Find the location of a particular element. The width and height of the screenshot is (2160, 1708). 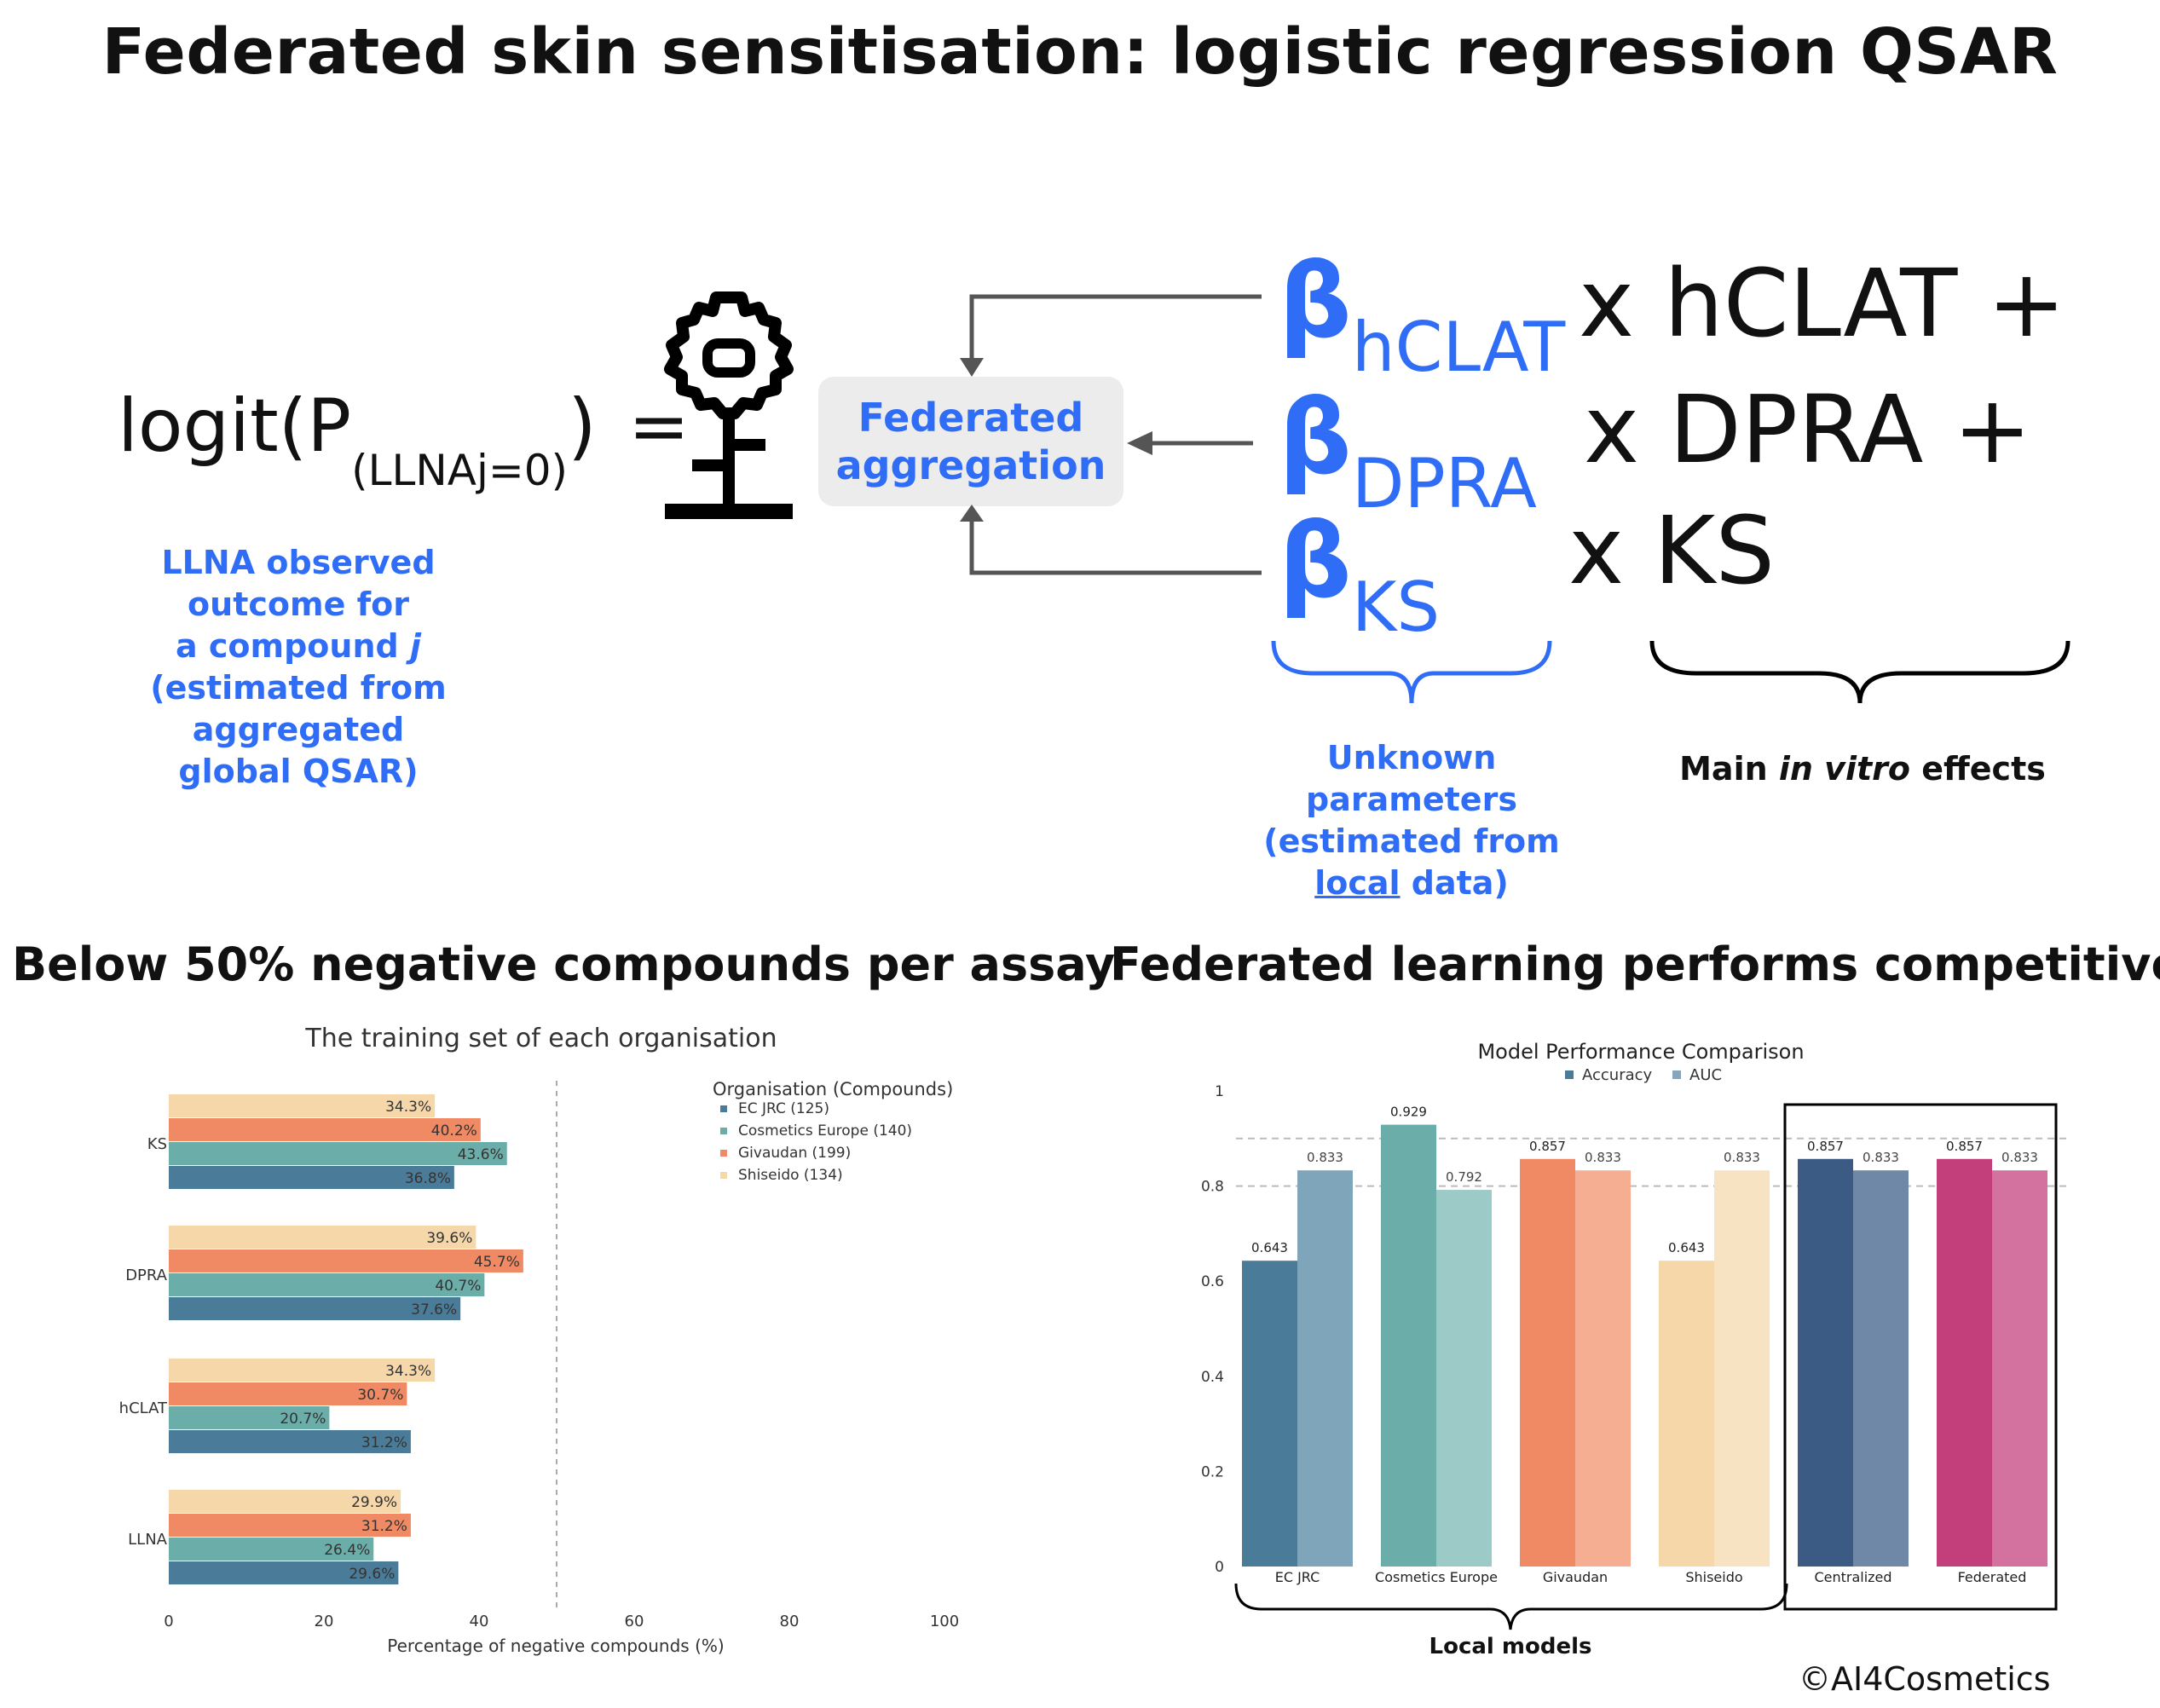

left-bar-label: 29.6% is located at coordinates (372, 1574).